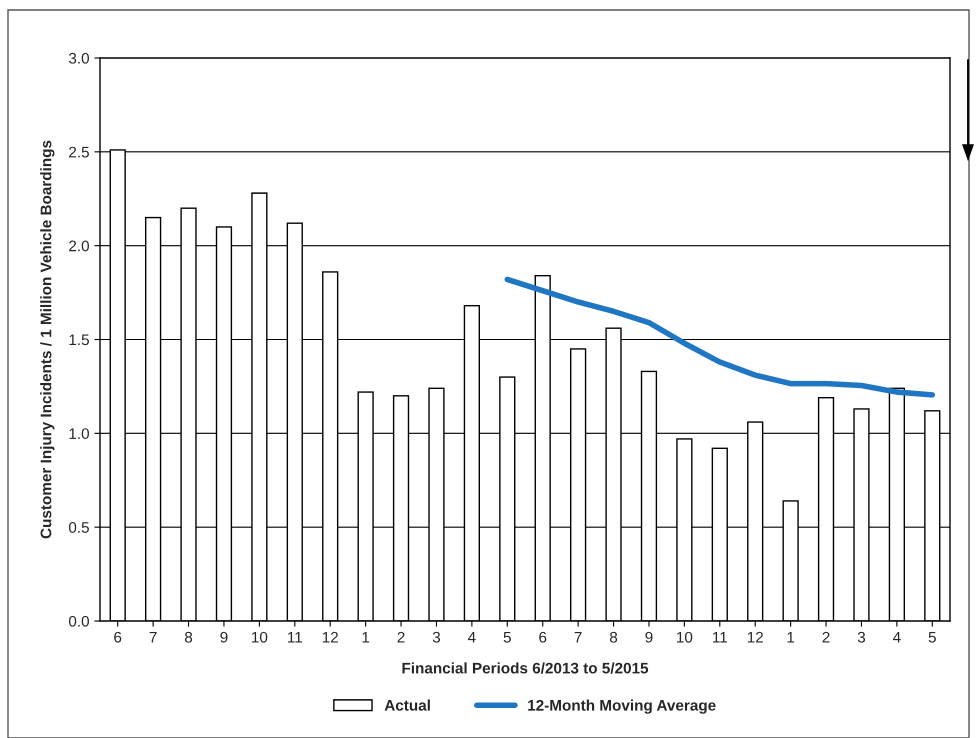 The image size is (977, 738). What do you see at coordinates (407, 705) in the screenshot?
I see `legend-label: Actual` at bounding box center [407, 705].